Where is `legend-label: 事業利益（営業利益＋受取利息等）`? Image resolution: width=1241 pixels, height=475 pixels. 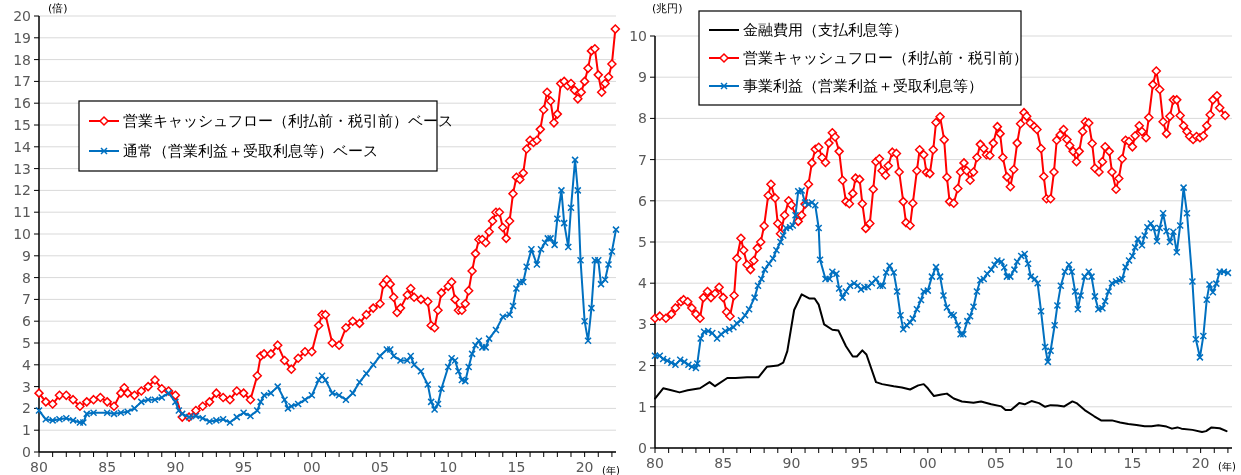
legend-label: 事業利益（営業利益＋受取利息等） is located at coordinates (863, 86).